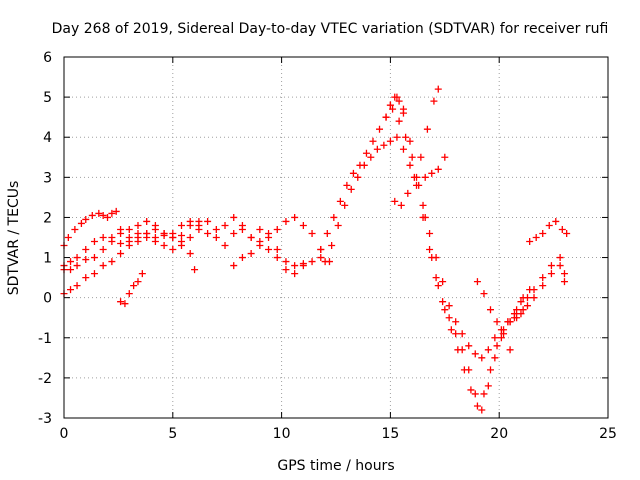 Image resolution: width=640 pixels, height=480 pixels. What do you see at coordinates (47, 138) in the screenshot?
I see `y-tick-label: 4` at bounding box center [47, 138].